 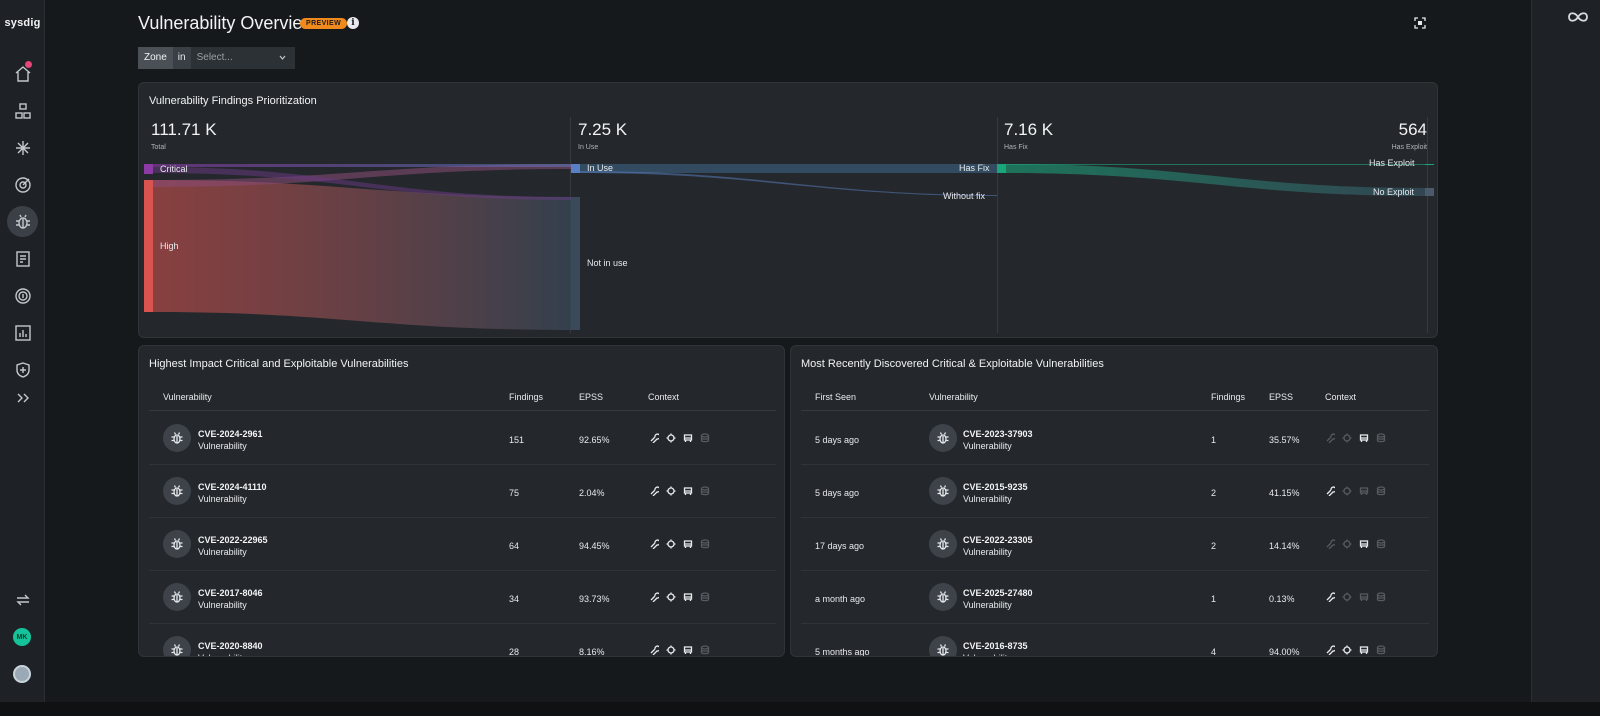 What do you see at coordinates (22, 147) in the screenshot?
I see `threats-icon` at bounding box center [22, 147].